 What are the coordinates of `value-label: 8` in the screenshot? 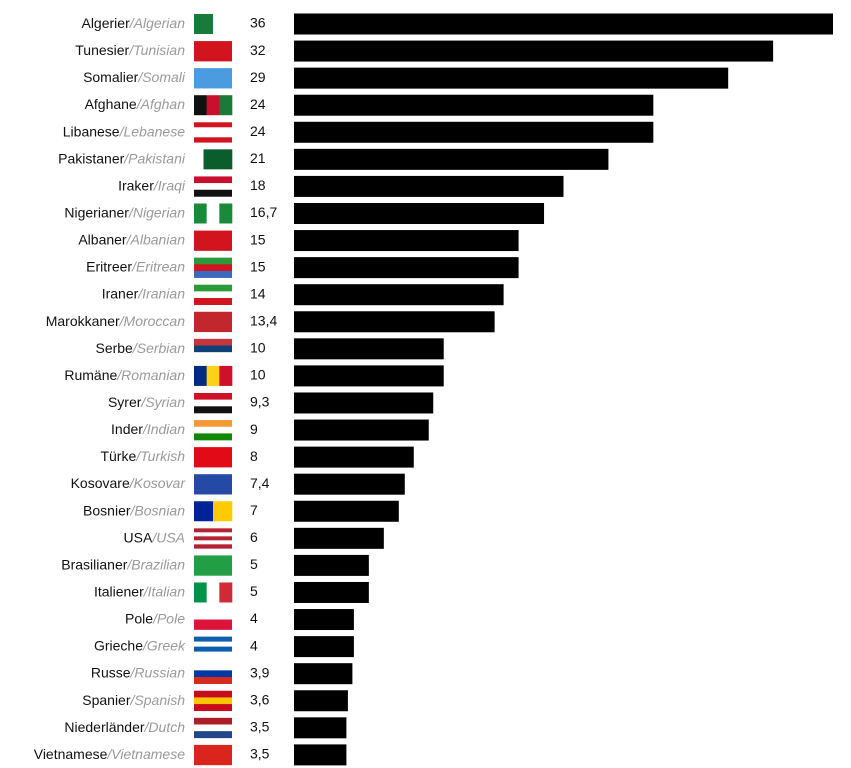 It's located at (254, 456).